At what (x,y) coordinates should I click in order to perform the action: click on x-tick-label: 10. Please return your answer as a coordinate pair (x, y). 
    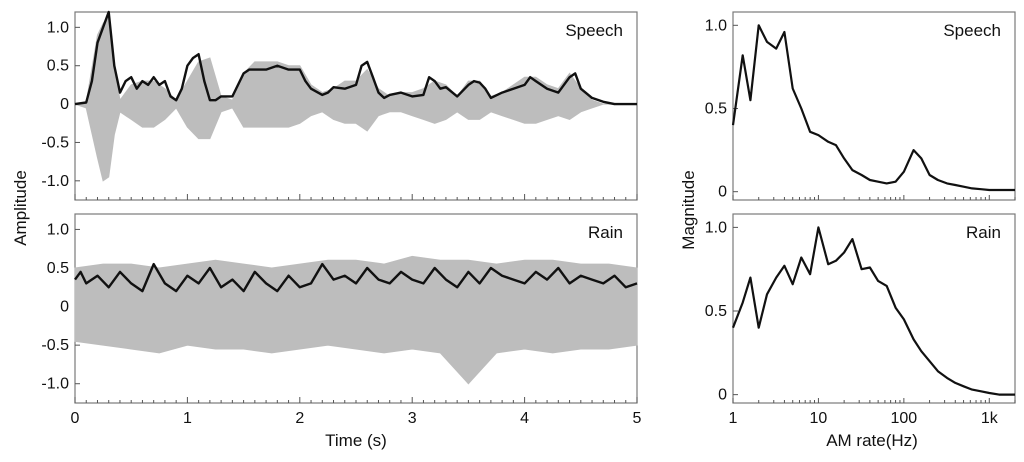
    Looking at the image, I should click on (819, 418).